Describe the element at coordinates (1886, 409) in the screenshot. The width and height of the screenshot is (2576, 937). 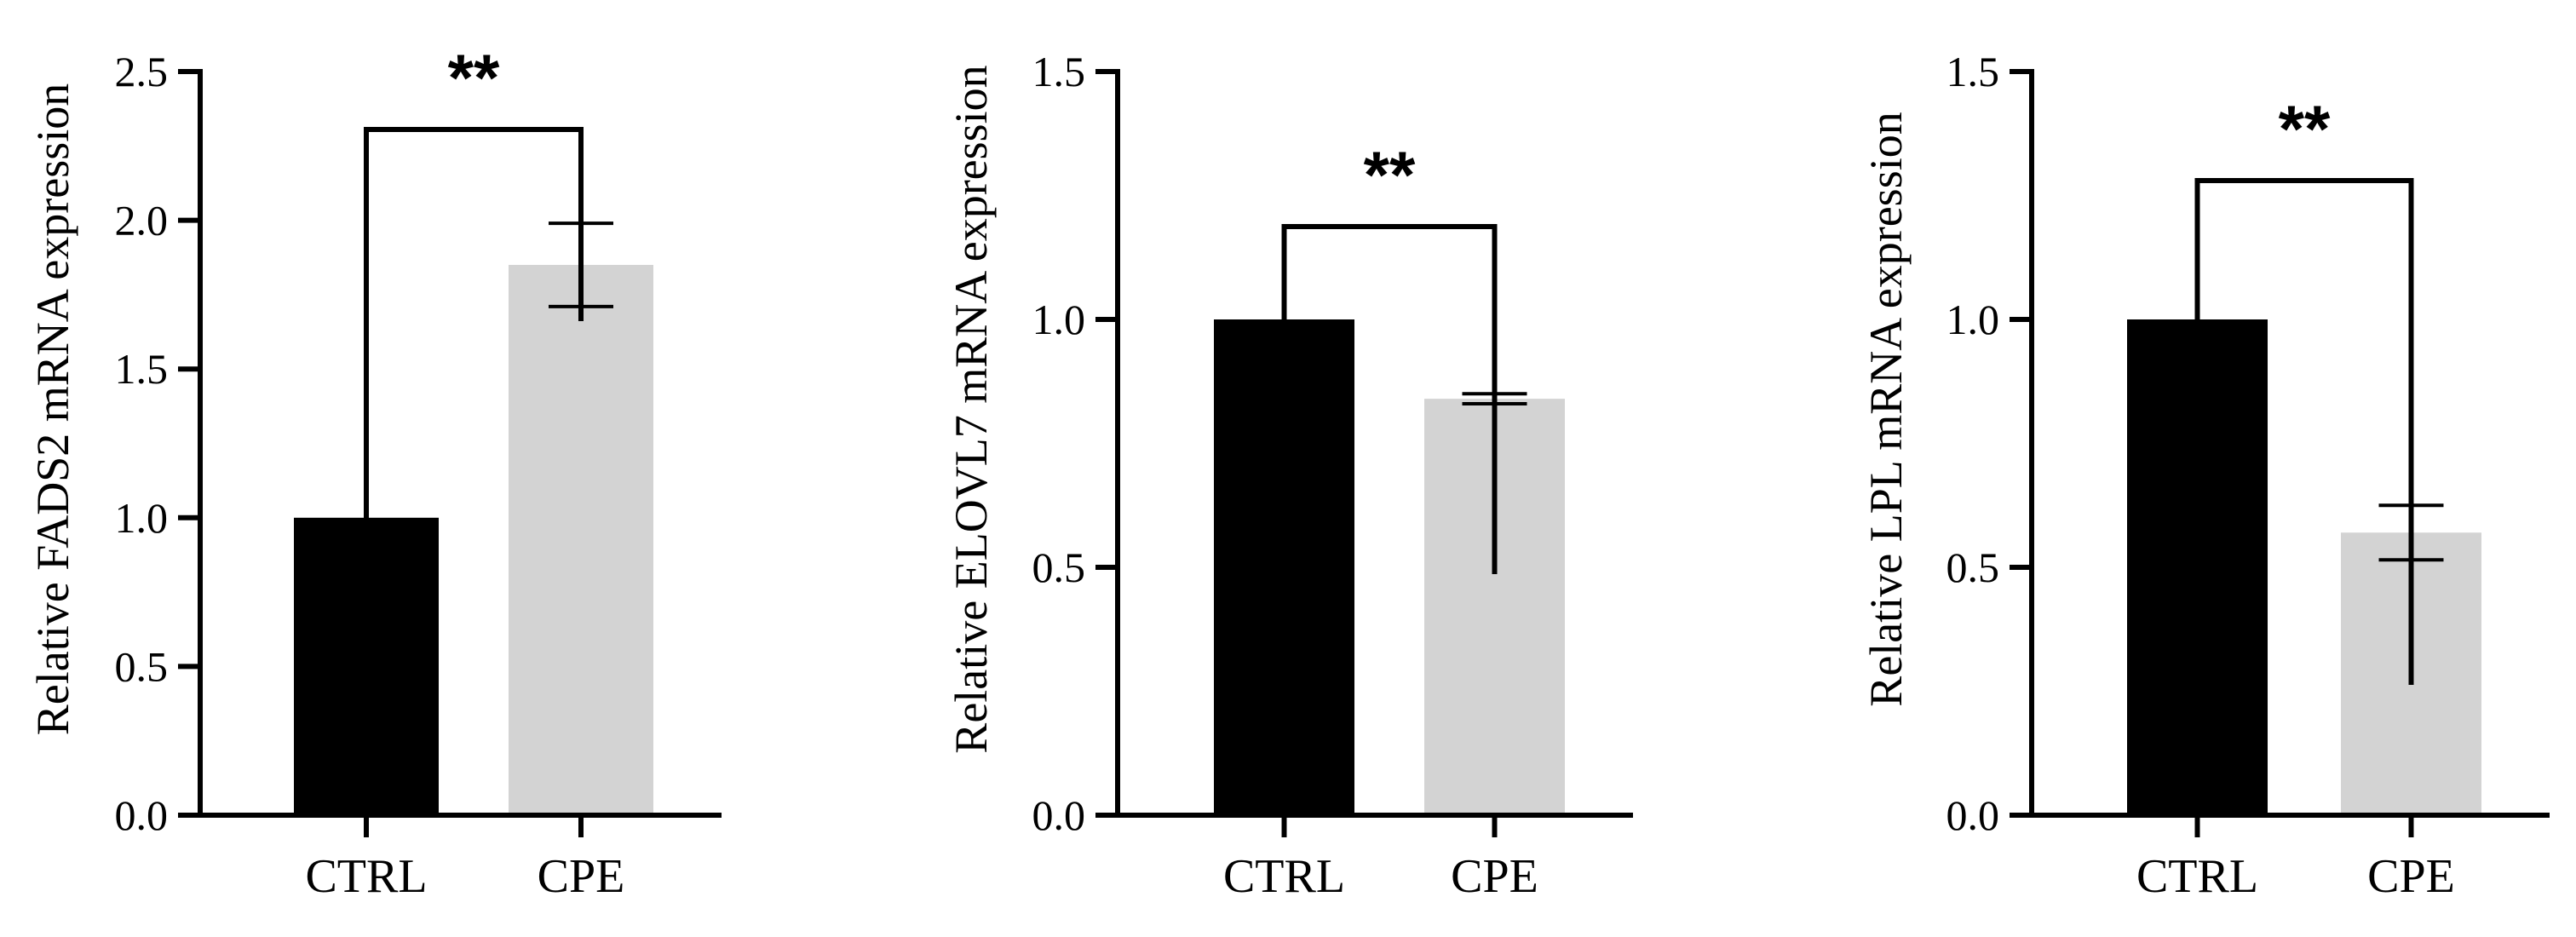
I see `y-axis-label: Relative LPL mRNA expression` at that location.